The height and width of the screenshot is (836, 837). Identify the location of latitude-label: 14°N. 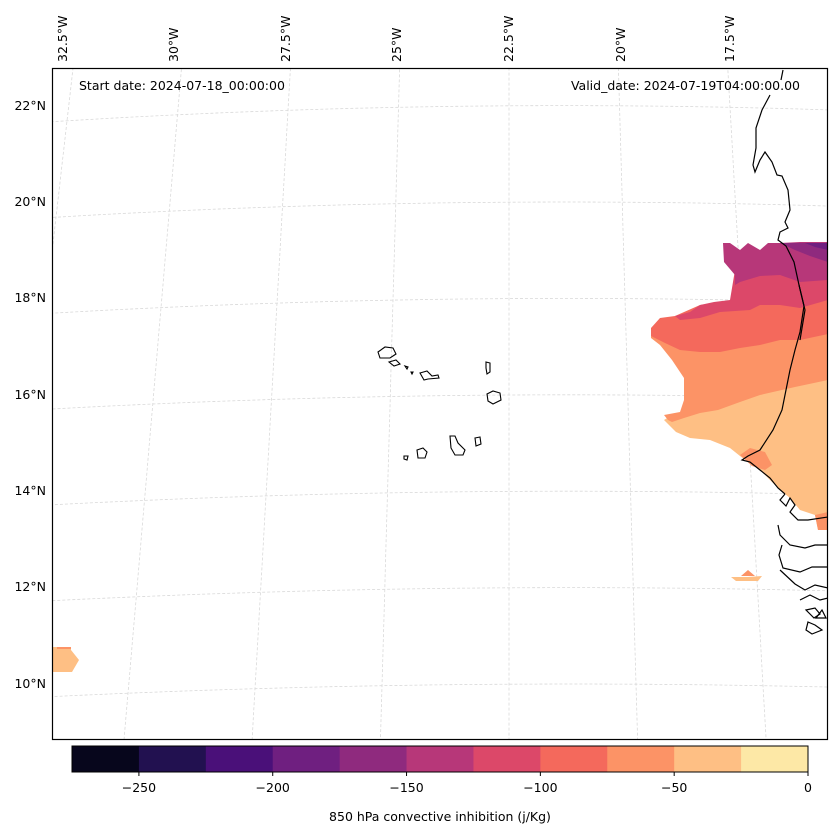
(30, 490).